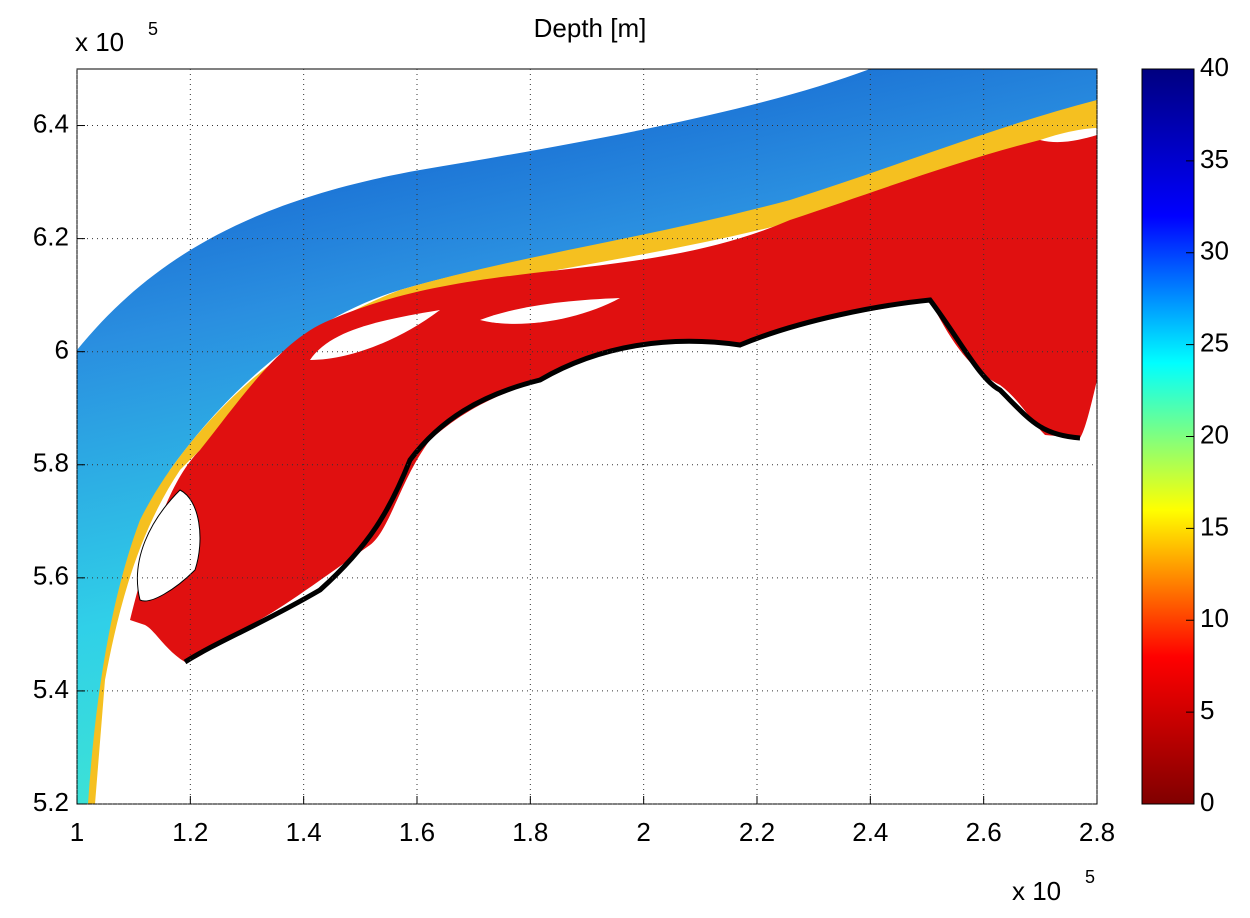 This screenshot has height=918, width=1250. Describe the element at coordinates (51, 123) in the screenshot. I see `y-tick-label: 6.4` at that location.